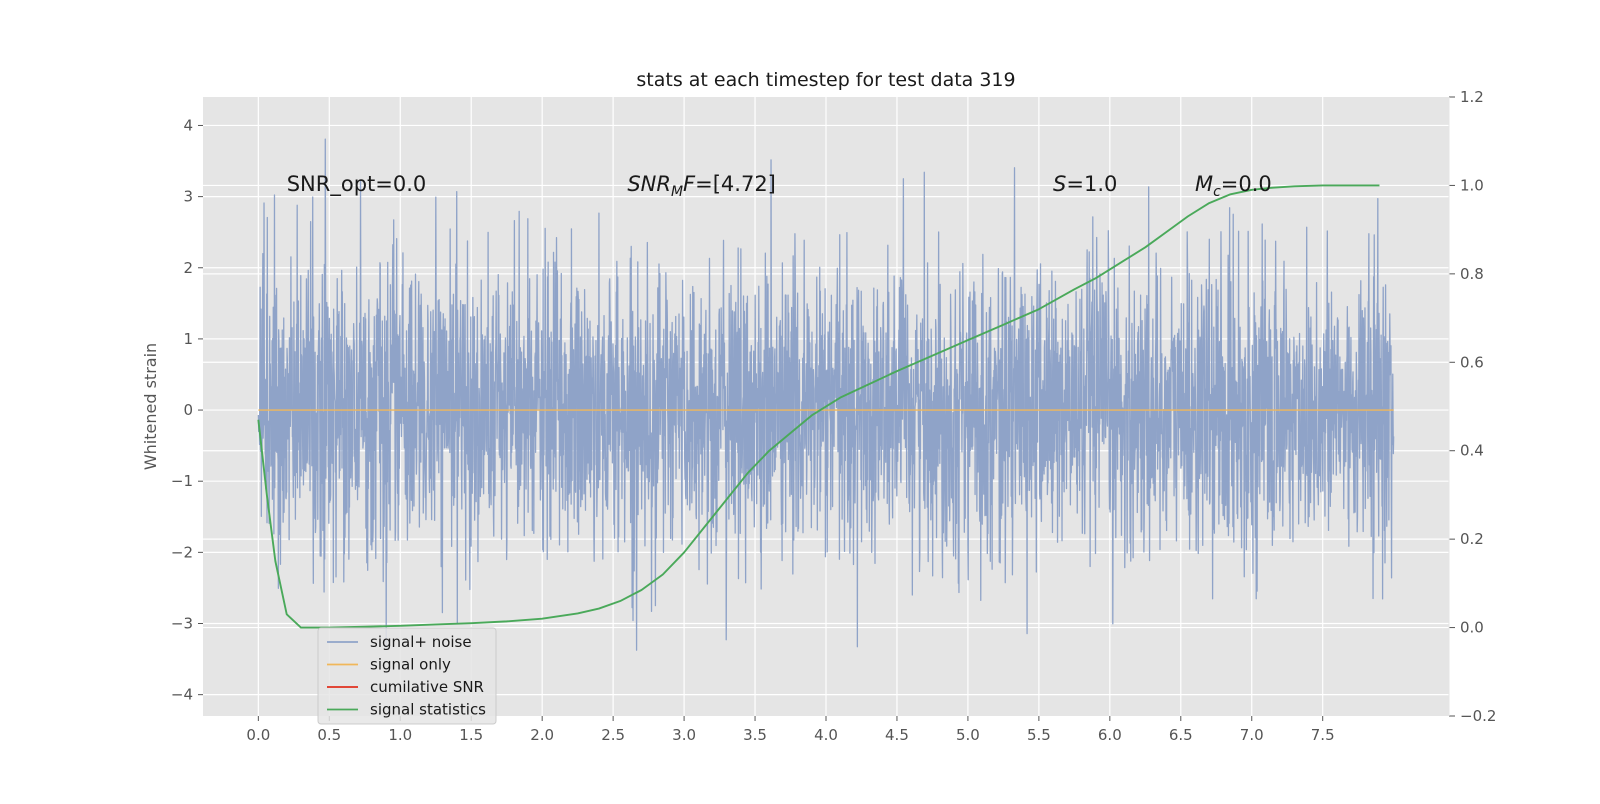  I want to click on y-tick-label: 2, so click(188, 268).